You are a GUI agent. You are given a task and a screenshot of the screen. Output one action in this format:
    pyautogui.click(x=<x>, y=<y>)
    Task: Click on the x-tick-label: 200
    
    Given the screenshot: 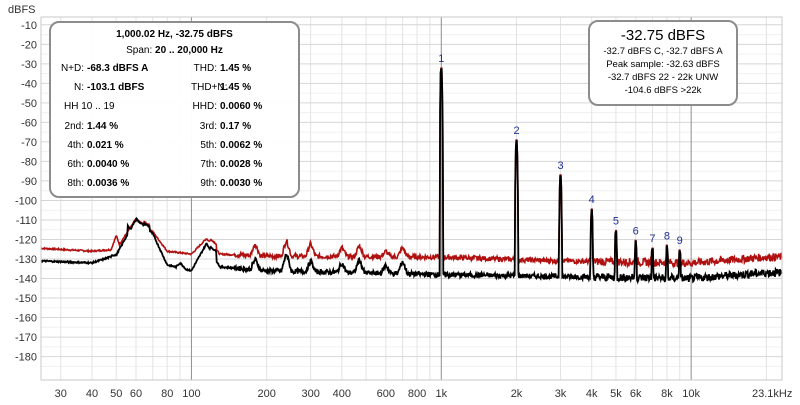 What is the action you would take?
    pyautogui.click(x=266, y=394)
    